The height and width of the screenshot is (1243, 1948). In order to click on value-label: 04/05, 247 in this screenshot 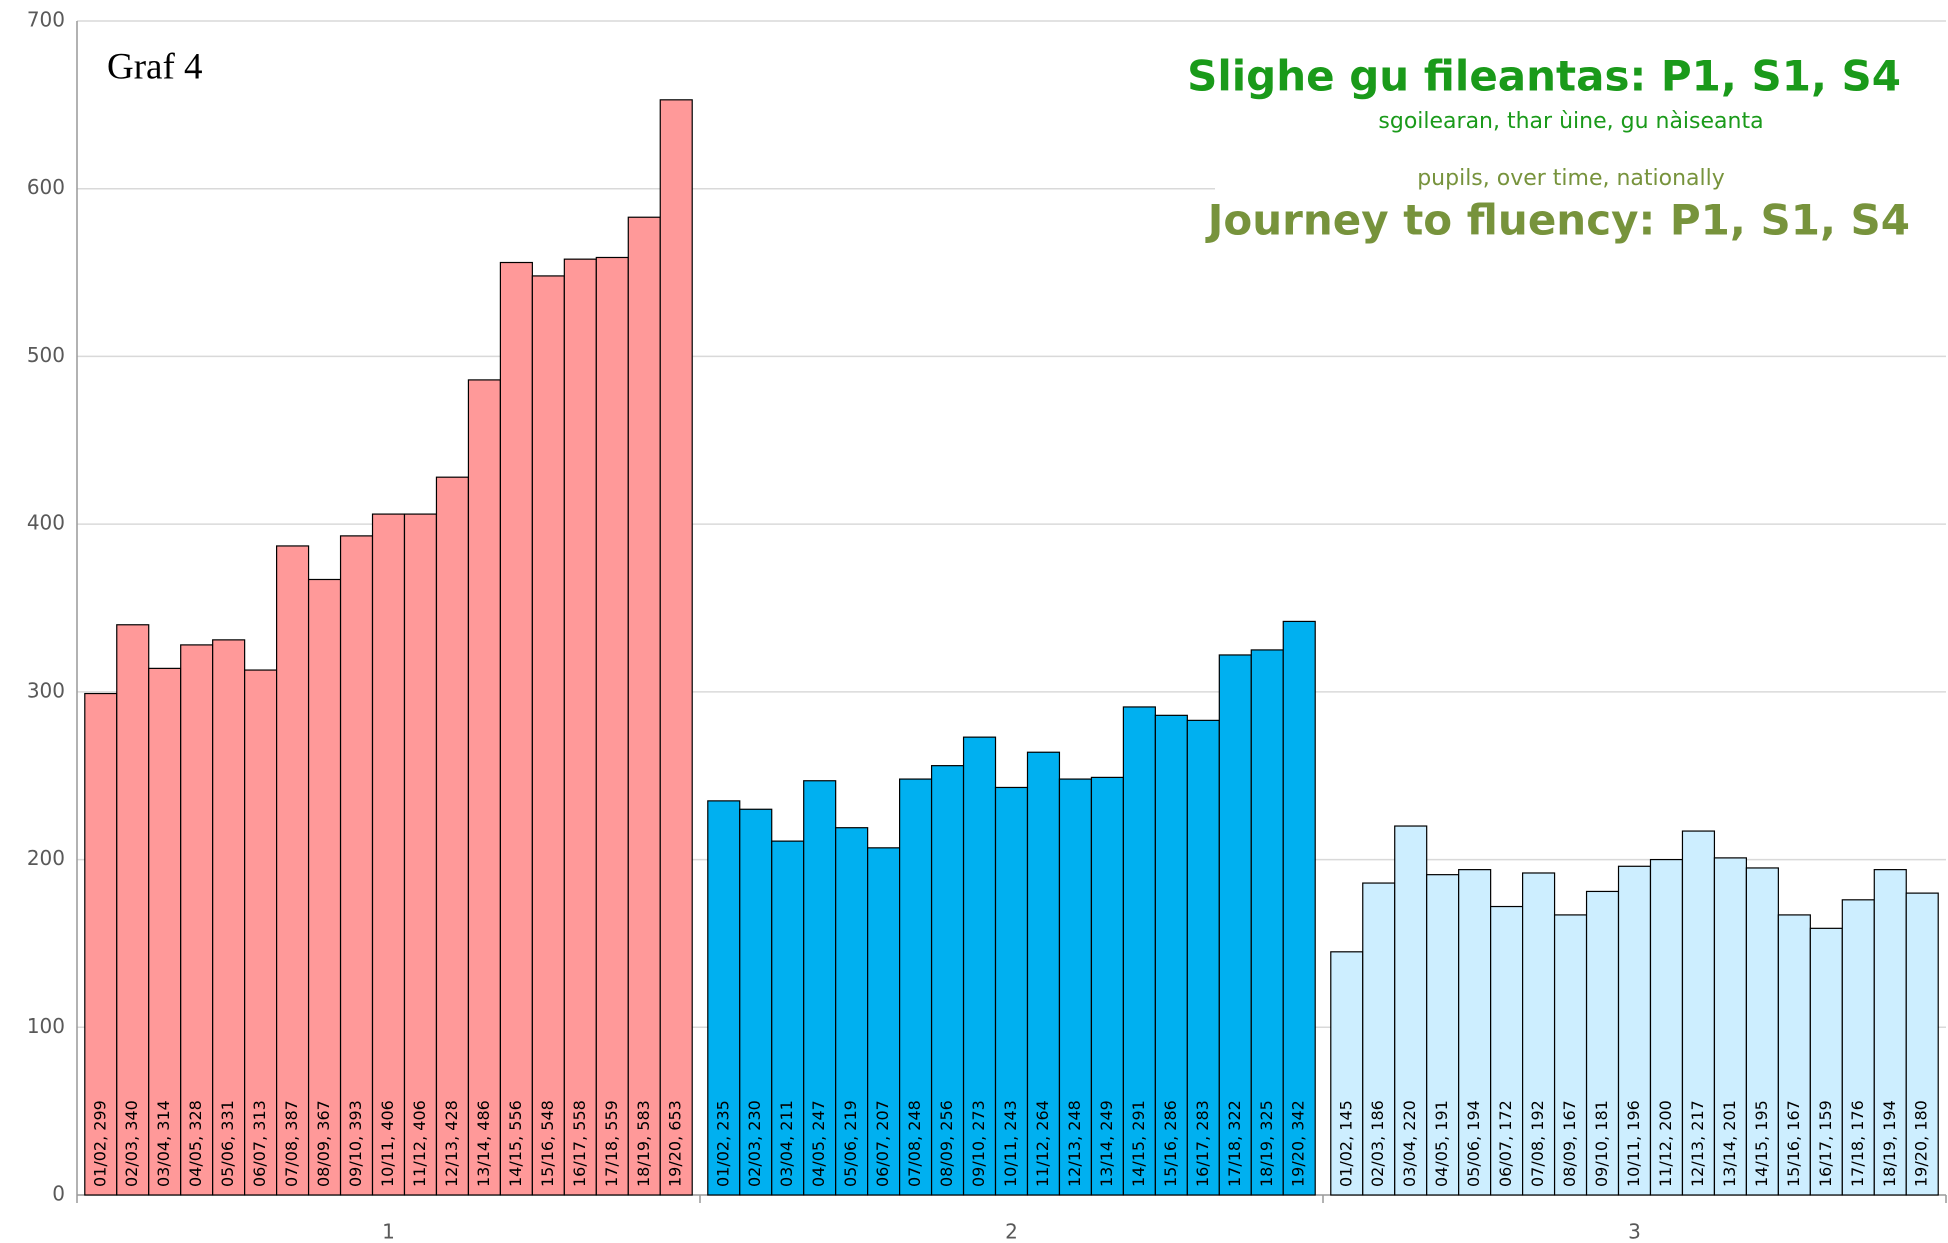, I will do `click(818, 1143)`.